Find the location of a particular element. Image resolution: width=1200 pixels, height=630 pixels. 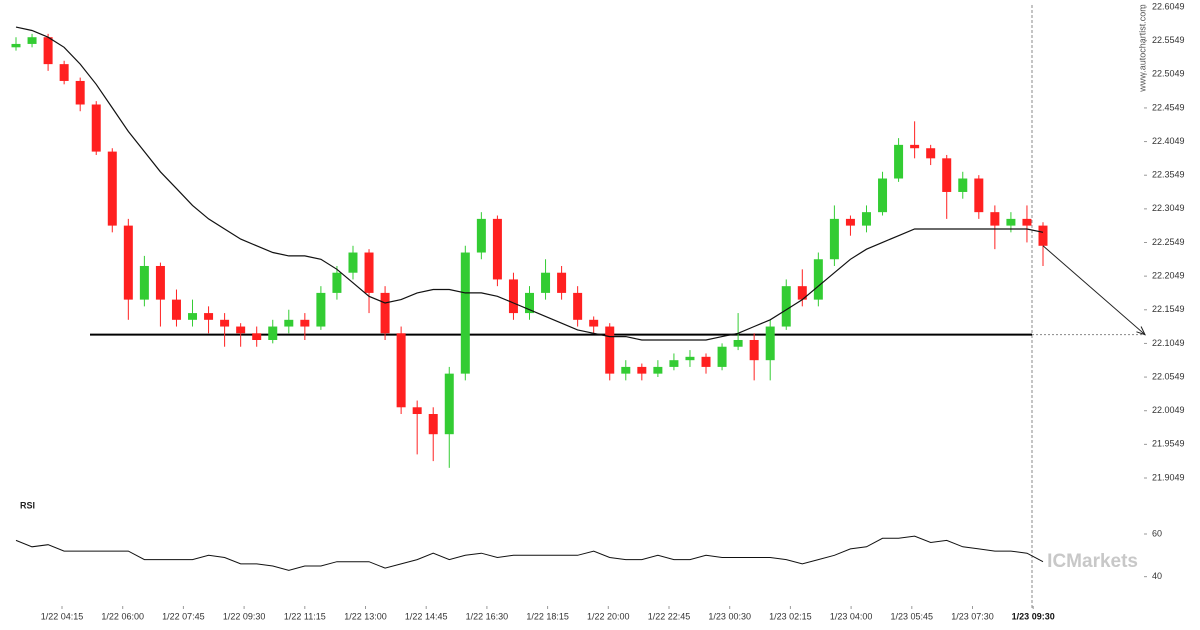

y-tick-label: 22.3049 is located at coordinates (1168, 208).